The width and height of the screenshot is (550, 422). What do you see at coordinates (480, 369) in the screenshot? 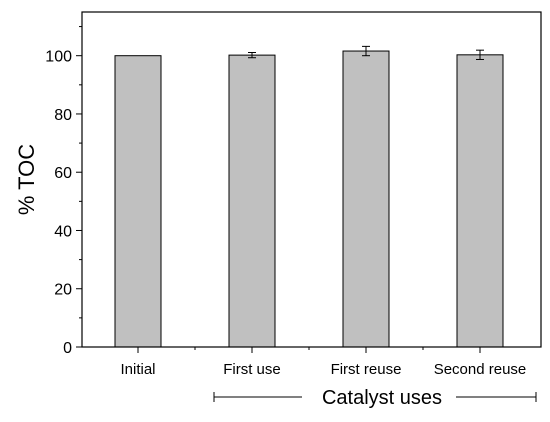
I see `x-tick-label-second-reuse: Second reuse` at bounding box center [480, 369].